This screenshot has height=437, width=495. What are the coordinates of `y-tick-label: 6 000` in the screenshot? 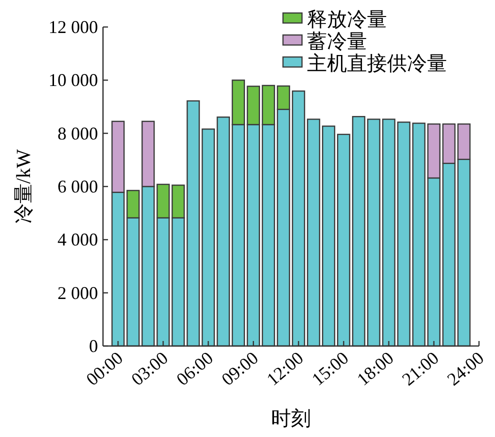 It's located at (78, 186).